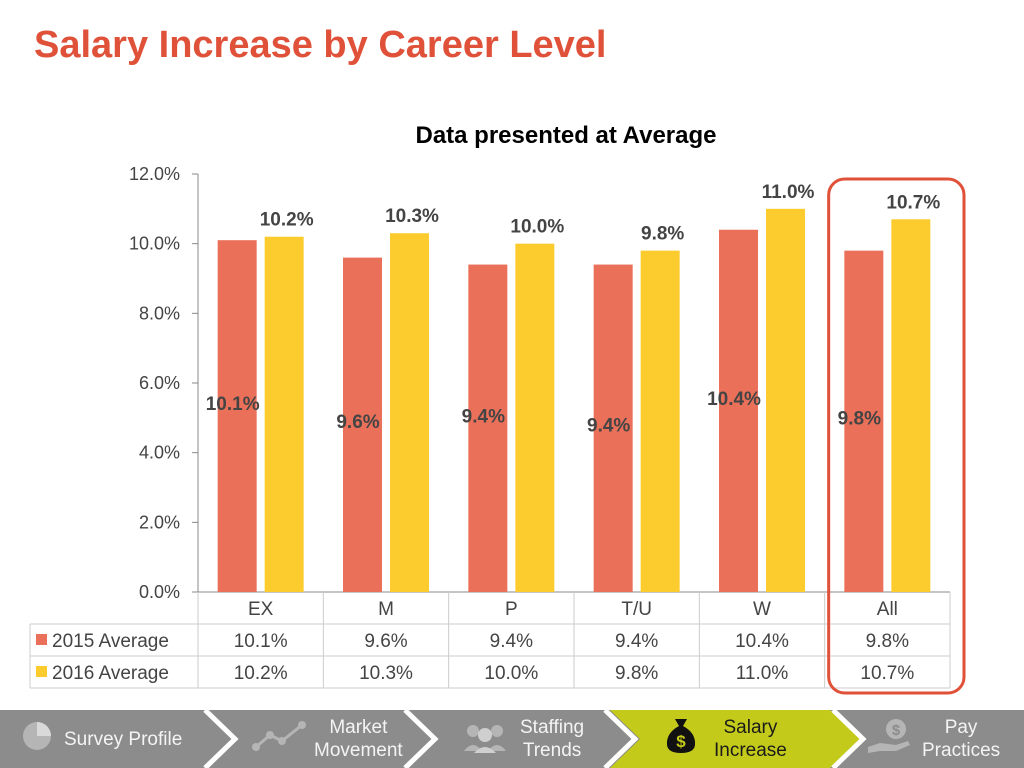 The height and width of the screenshot is (768, 1024). Describe the element at coordinates (887, 609) in the screenshot. I see `x-category-label: All` at that location.